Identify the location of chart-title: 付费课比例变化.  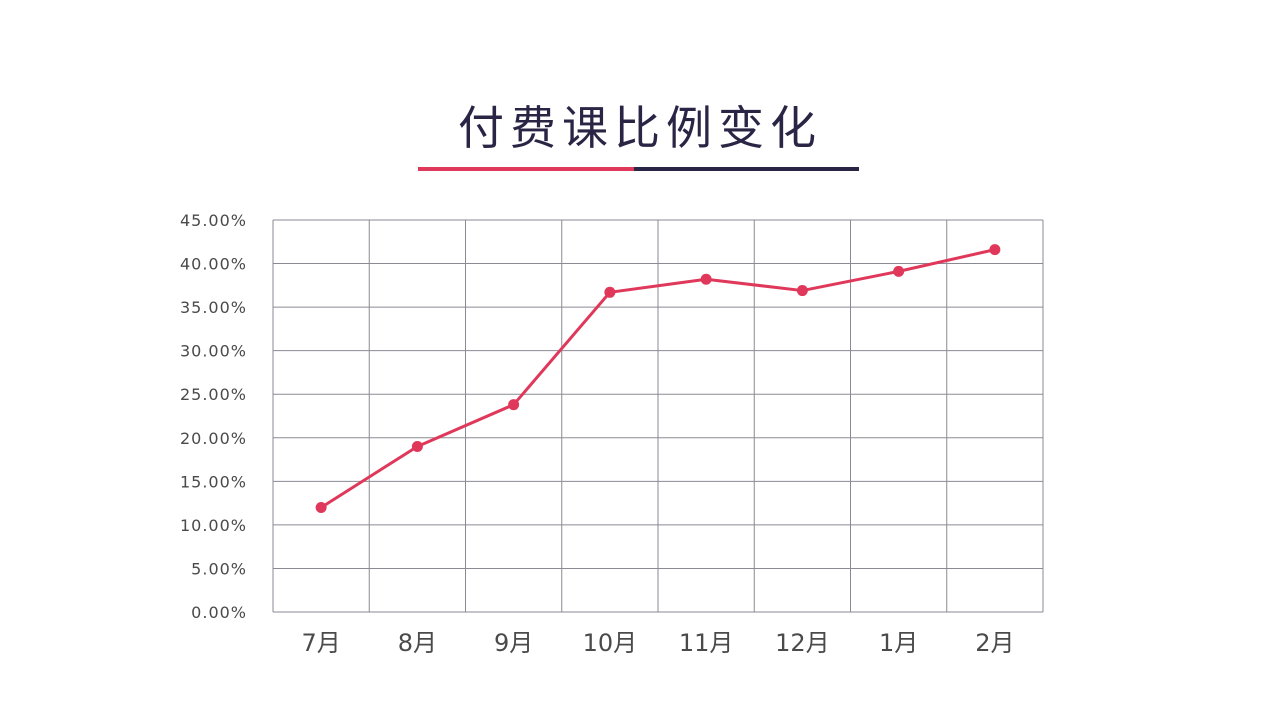
(640, 128).